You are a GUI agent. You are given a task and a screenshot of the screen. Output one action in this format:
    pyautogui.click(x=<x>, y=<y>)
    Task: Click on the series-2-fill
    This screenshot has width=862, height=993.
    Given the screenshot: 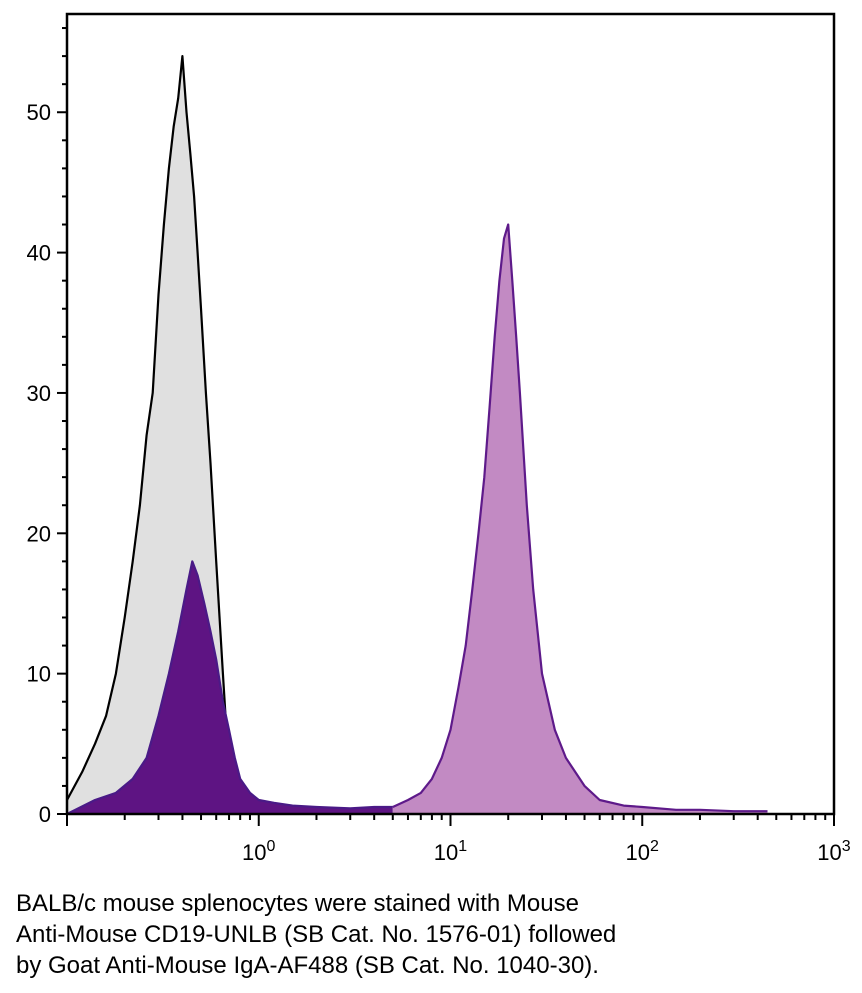 What is the action you would take?
    pyautogui.click(x=230, y=687)
    